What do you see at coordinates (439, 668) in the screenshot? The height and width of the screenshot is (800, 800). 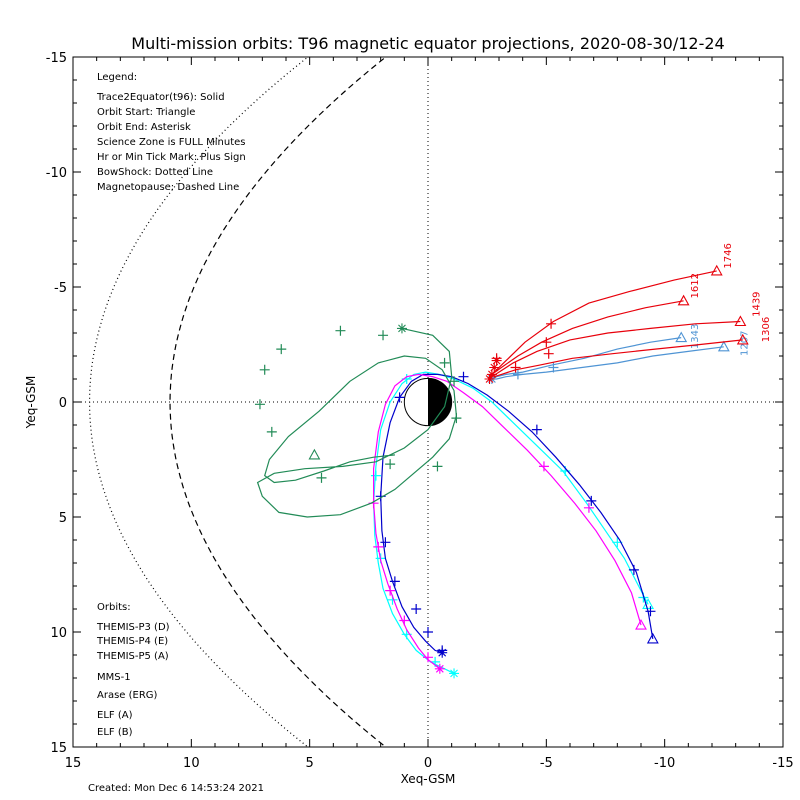 I see `orbit-end-themis-p5-a` at bounding box center [439, 668].